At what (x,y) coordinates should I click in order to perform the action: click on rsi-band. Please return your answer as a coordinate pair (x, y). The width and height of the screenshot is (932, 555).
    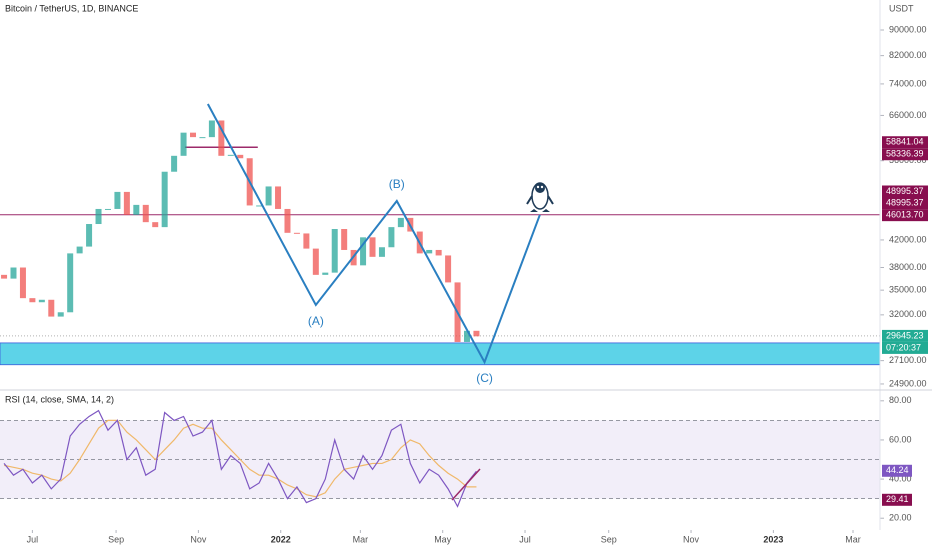
    Looking at the image, I should click on (440, 459).